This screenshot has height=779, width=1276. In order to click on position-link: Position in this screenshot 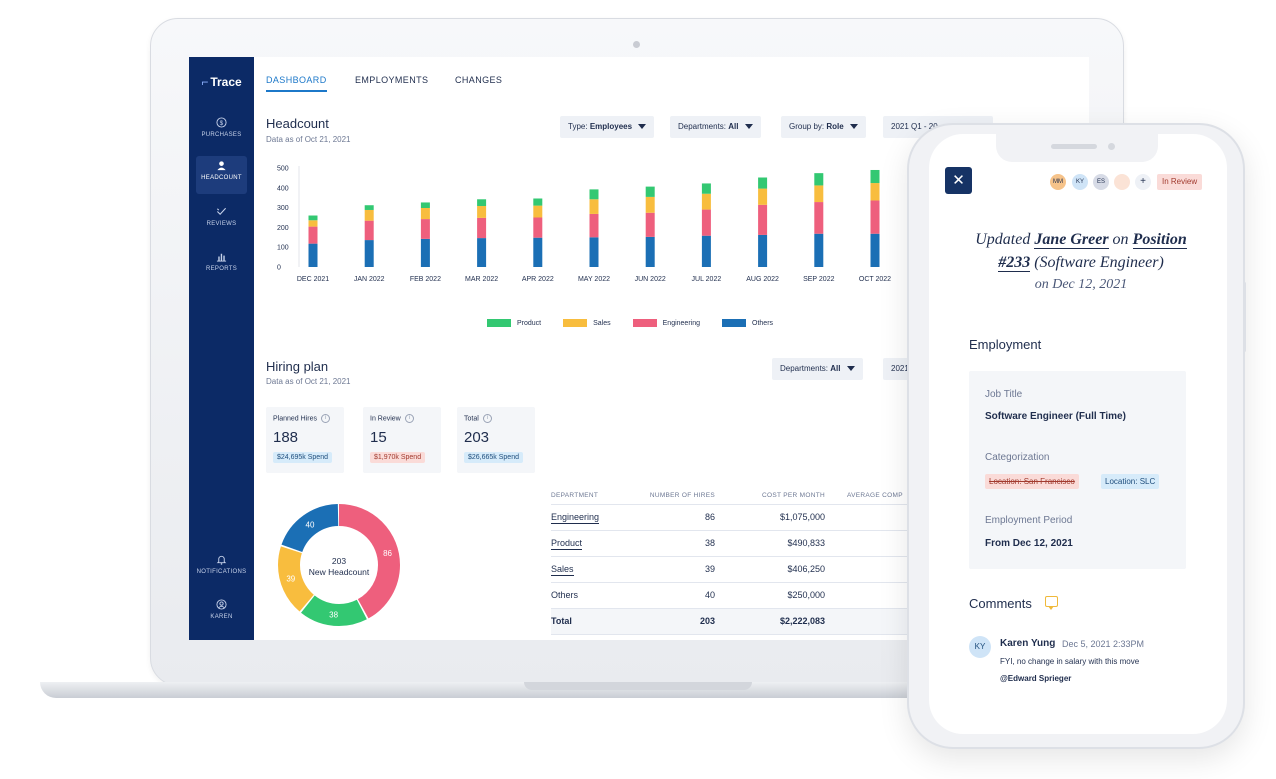, I will do `click(1159, 240)`.